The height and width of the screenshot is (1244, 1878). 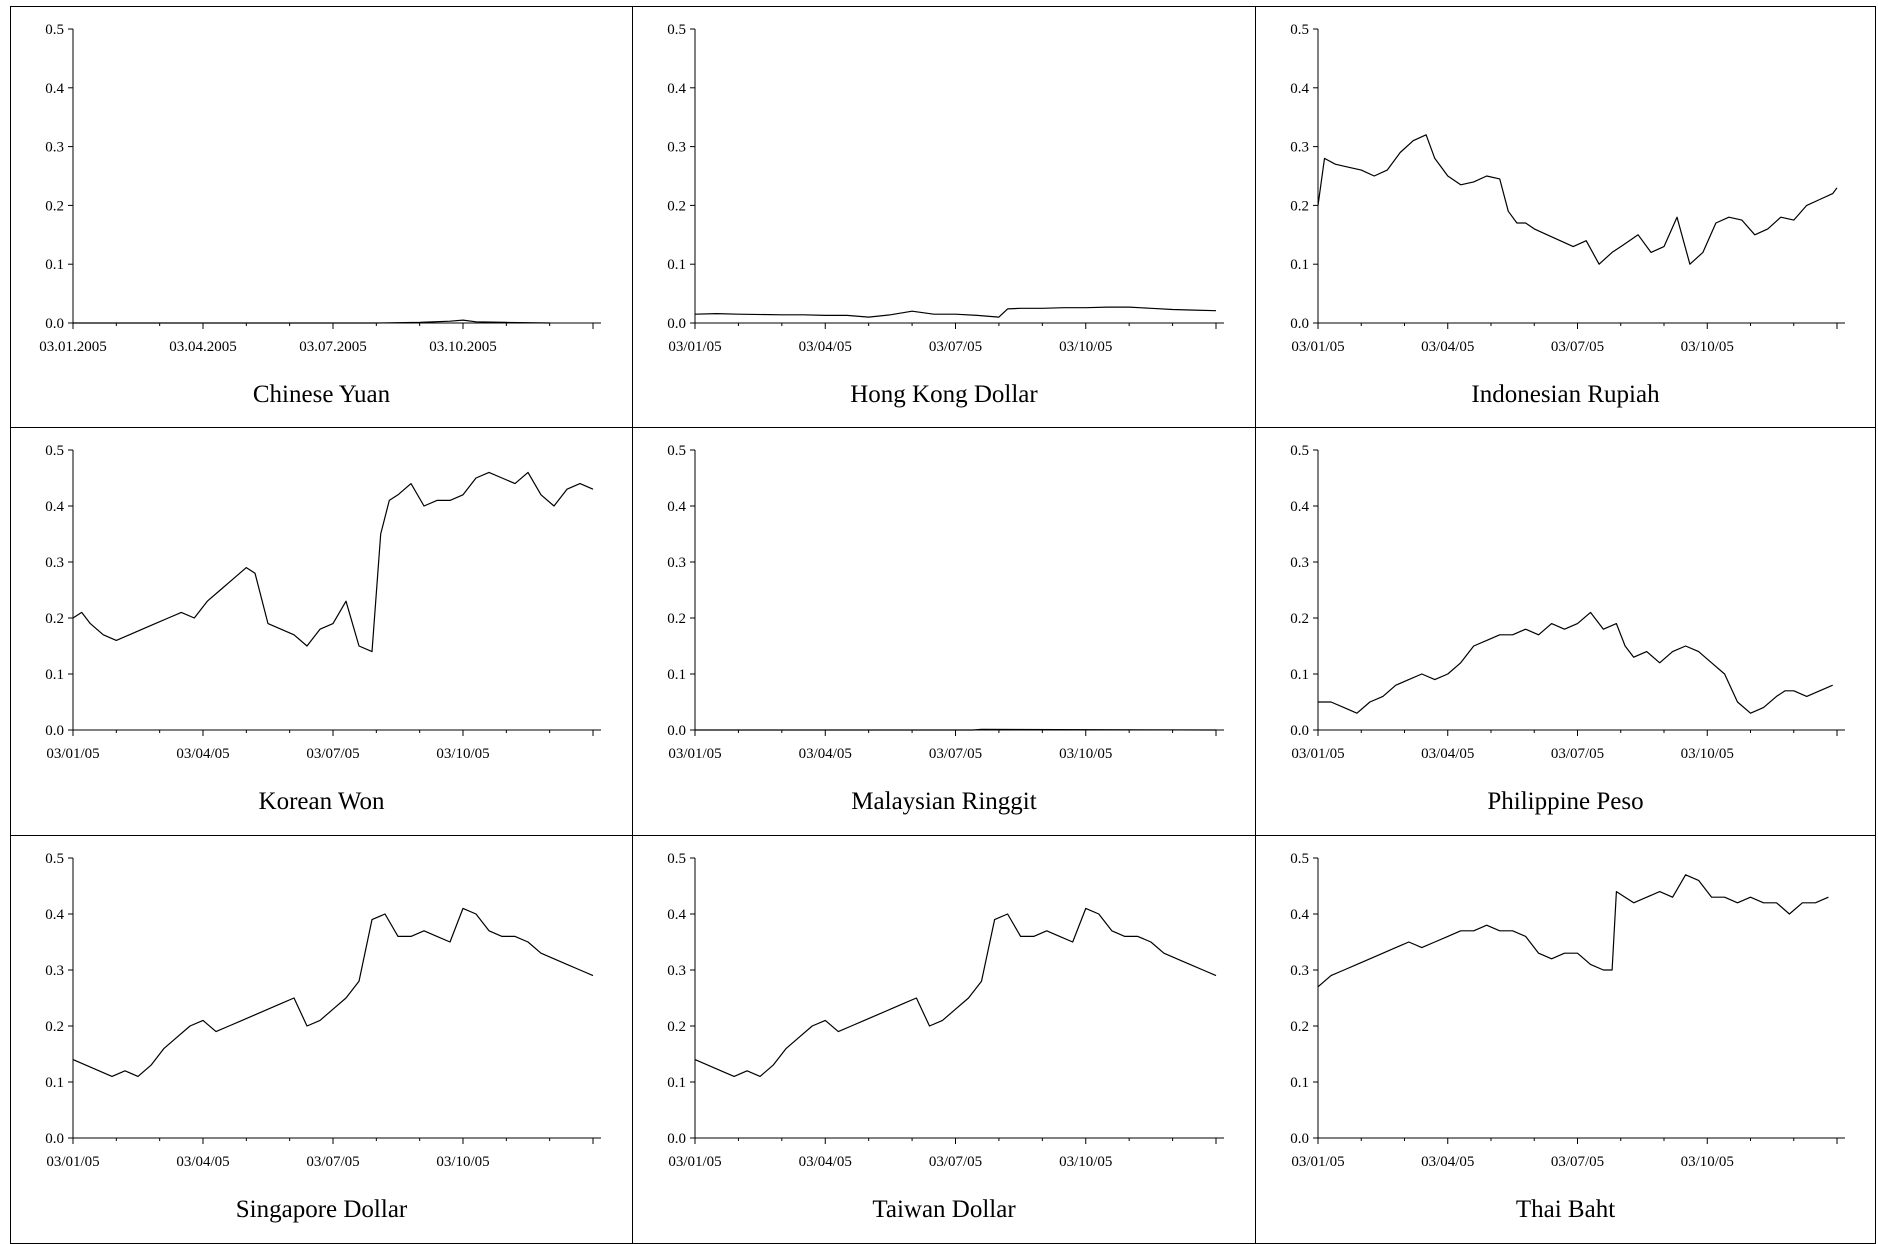 I want to click on panel-title-taiwan-dollar: Taiwan Dollar, so click(x=944, y=1209).